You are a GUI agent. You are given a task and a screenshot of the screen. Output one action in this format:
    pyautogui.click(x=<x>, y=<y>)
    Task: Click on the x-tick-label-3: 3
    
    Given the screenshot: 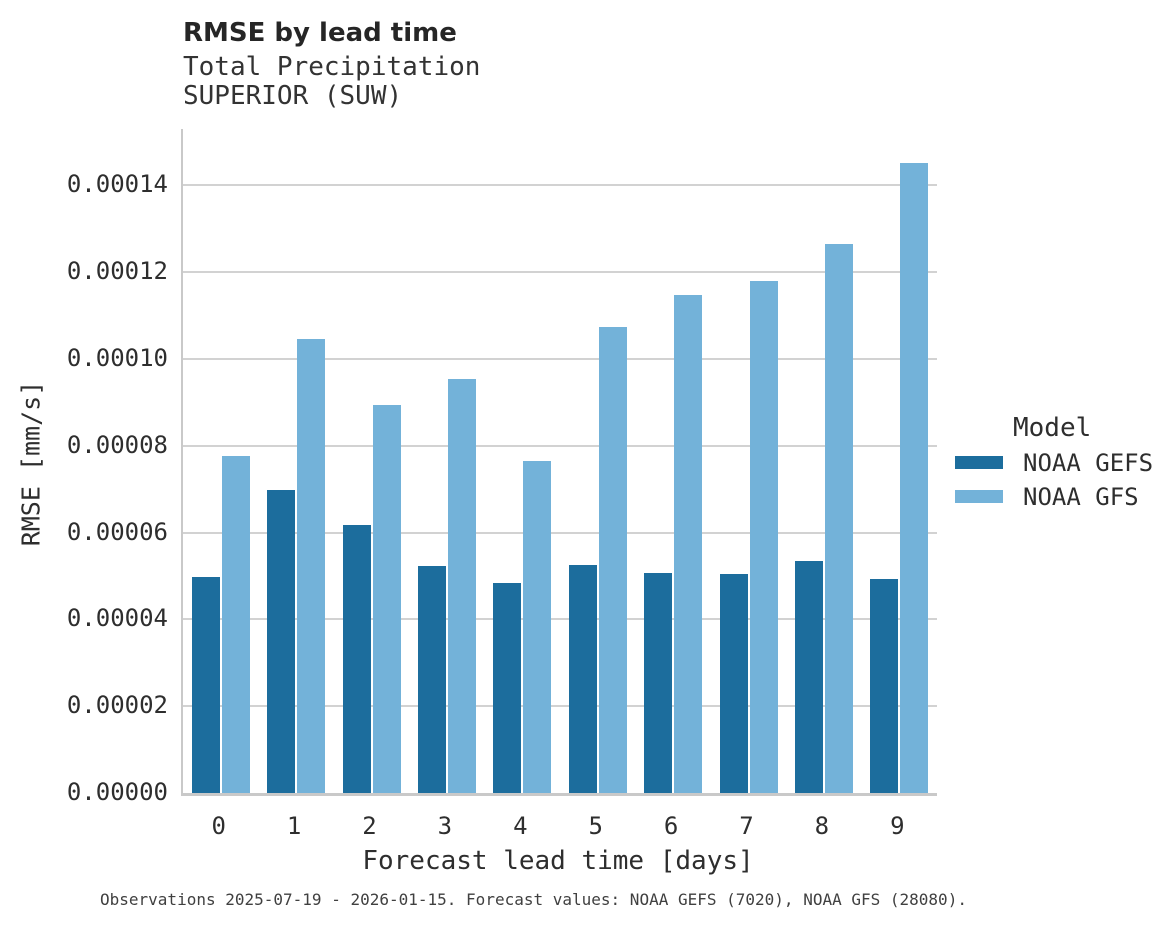 What is the action you would take?
    pyautogui.click(x=445, y=826)
    